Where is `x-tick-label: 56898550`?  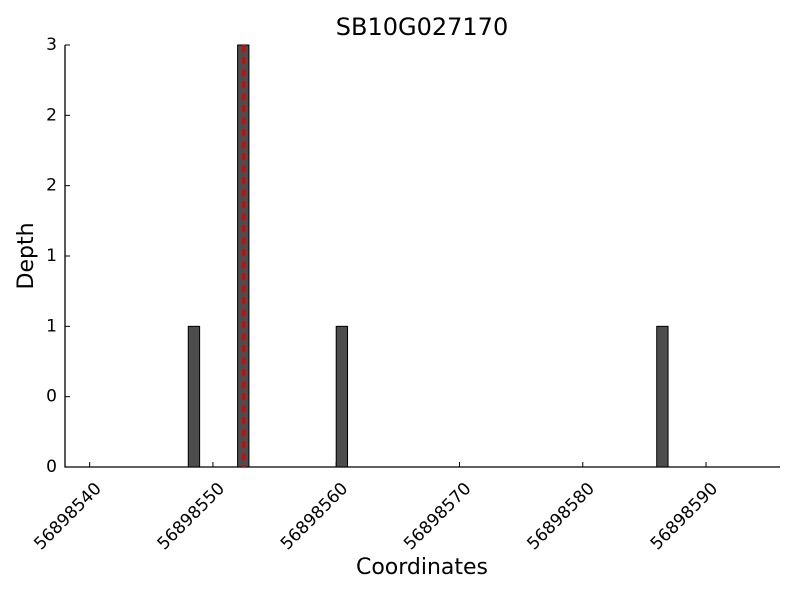
x-tick-label: 56898550 is located at coordinates (191, 516).